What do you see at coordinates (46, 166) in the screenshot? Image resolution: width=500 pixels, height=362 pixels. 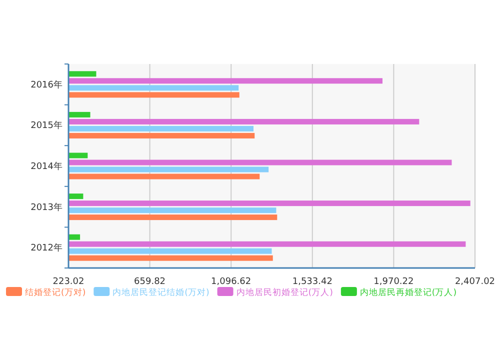 I see `y-tick-label: 2014年` at bounding box center [46, 166].